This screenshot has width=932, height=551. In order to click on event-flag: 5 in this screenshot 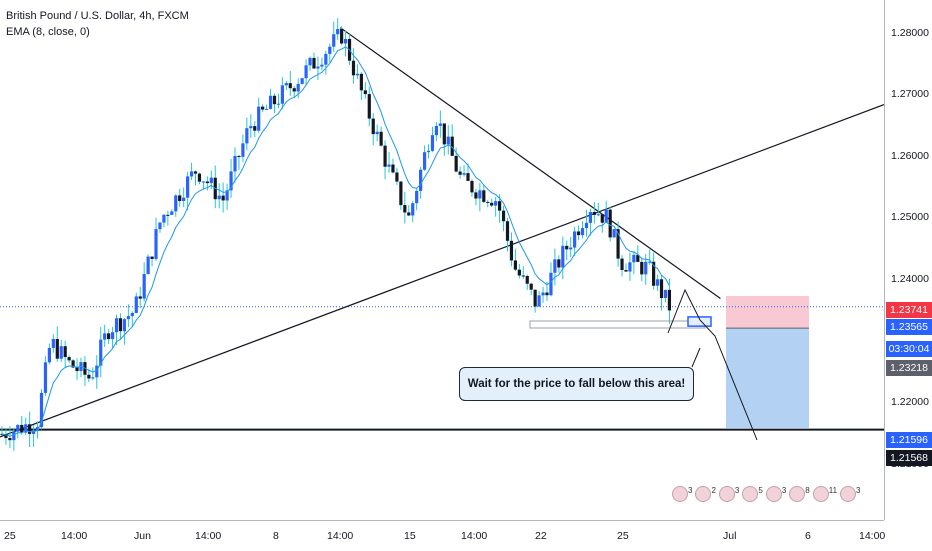, I will do `click(752, 494)`.